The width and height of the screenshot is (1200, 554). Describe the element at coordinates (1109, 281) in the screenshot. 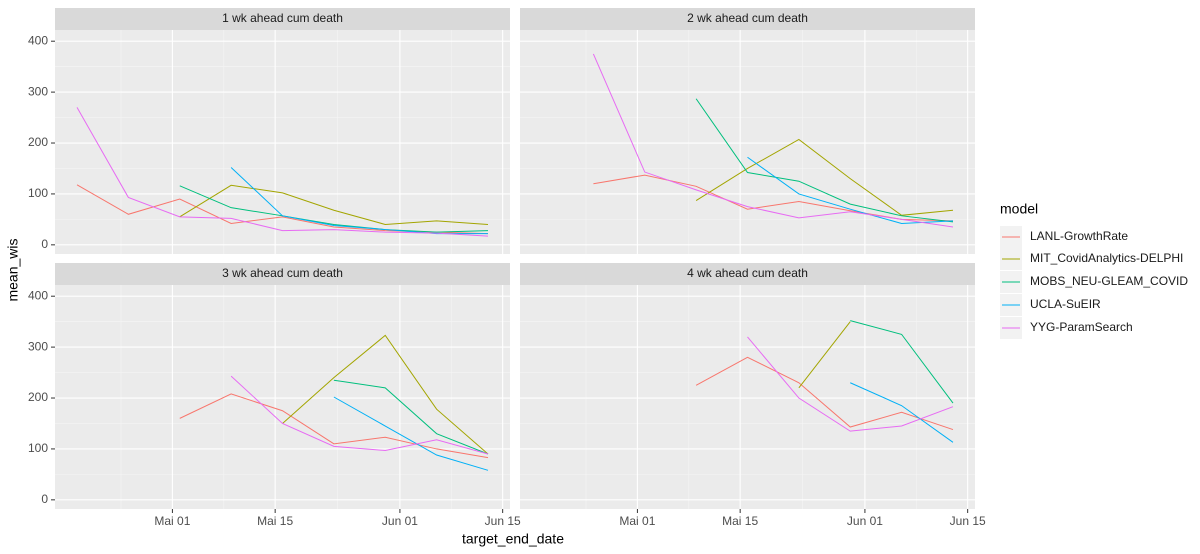

I see `legend-label: MOBS_NEU-GLEAM_COVID` at that location.